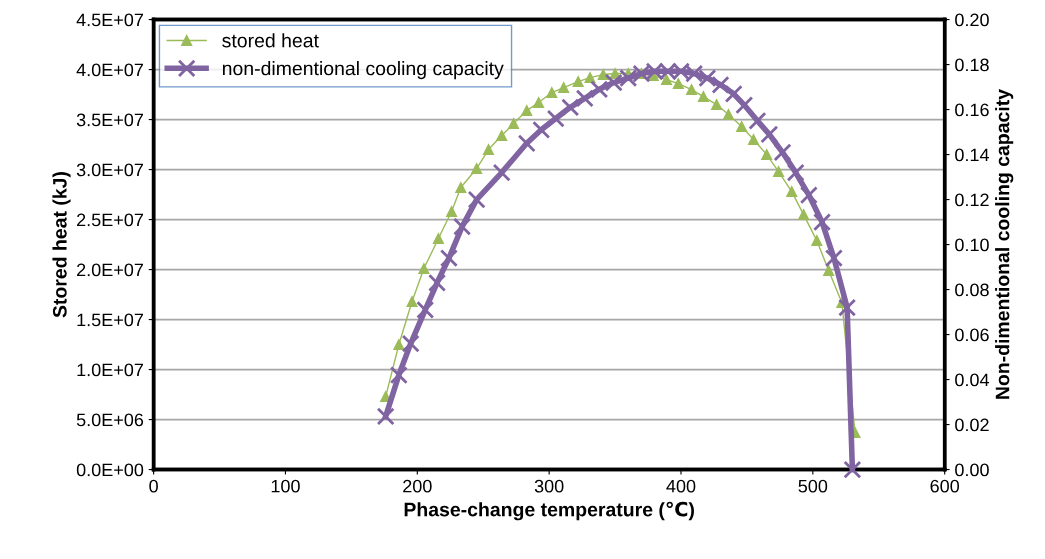  Describe the element at coordinates (153, 486) in the screenshot. I see `x-tick-label: 0` at that location.